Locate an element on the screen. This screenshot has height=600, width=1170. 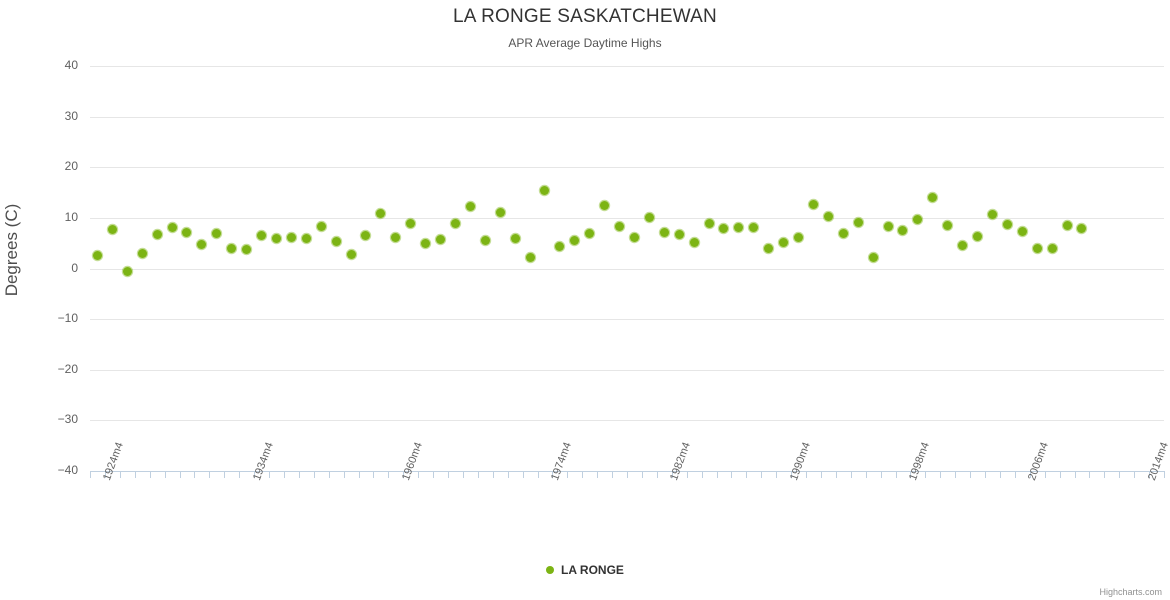
y-axis-tick-label: 10 is located at coordinates (71, 216).